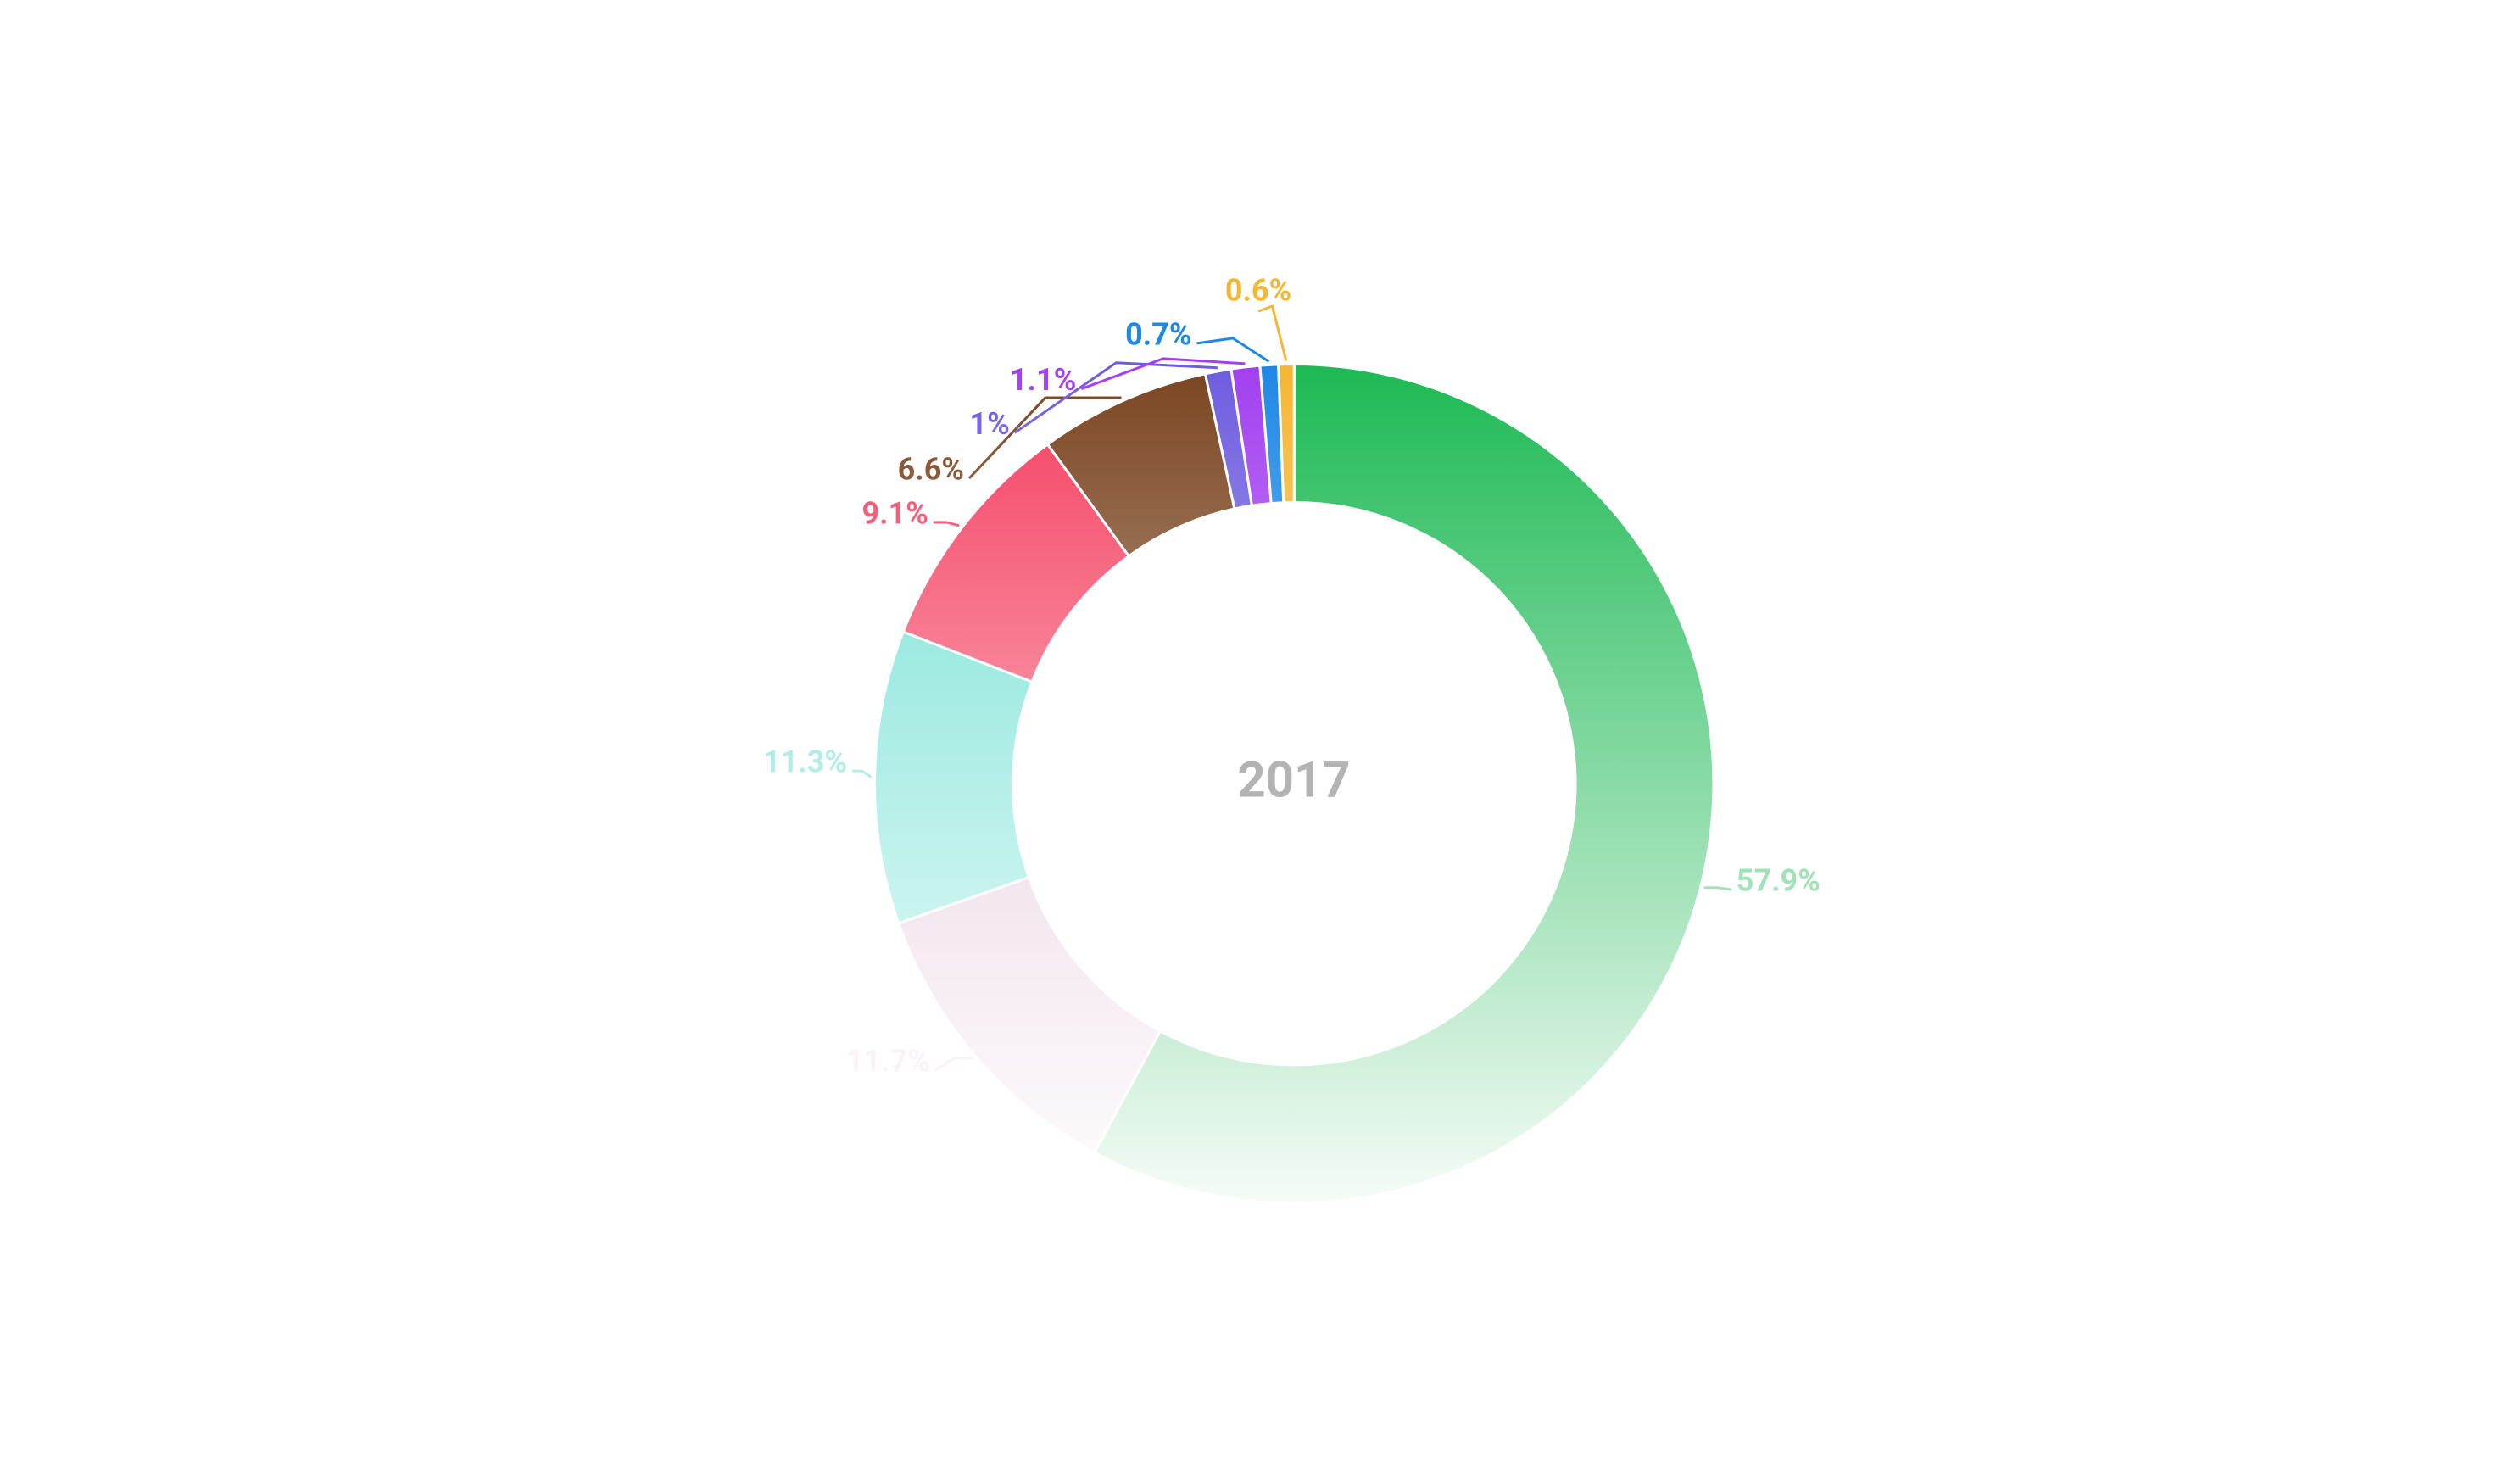 This screenshot has height=1467, width=2520. Describe the element at coordinates (1293, 780) in the screenshot. I see `center-label: 2017` at that location.